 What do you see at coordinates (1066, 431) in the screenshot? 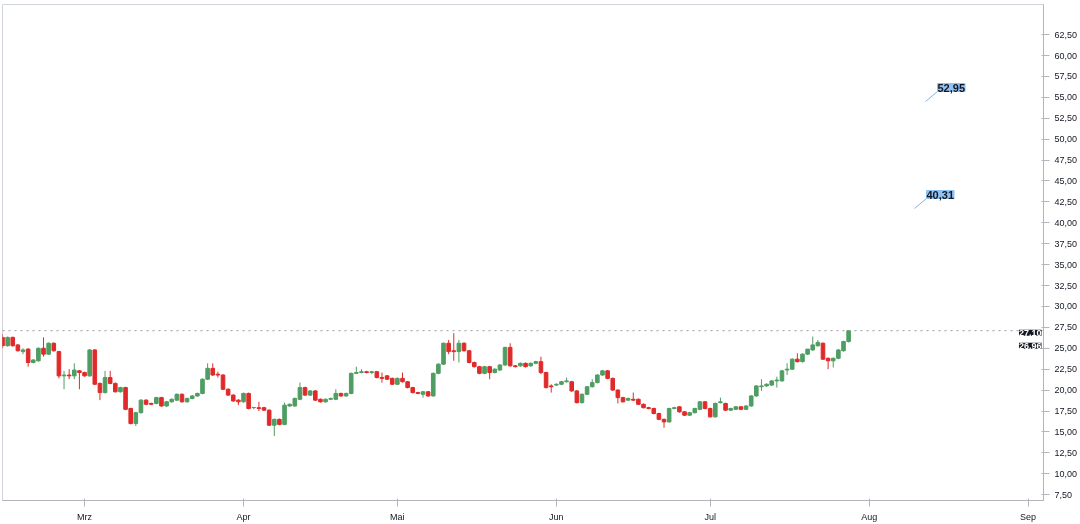
I see `y-tick-label: 15,00` at bounding box center [1066, 431].